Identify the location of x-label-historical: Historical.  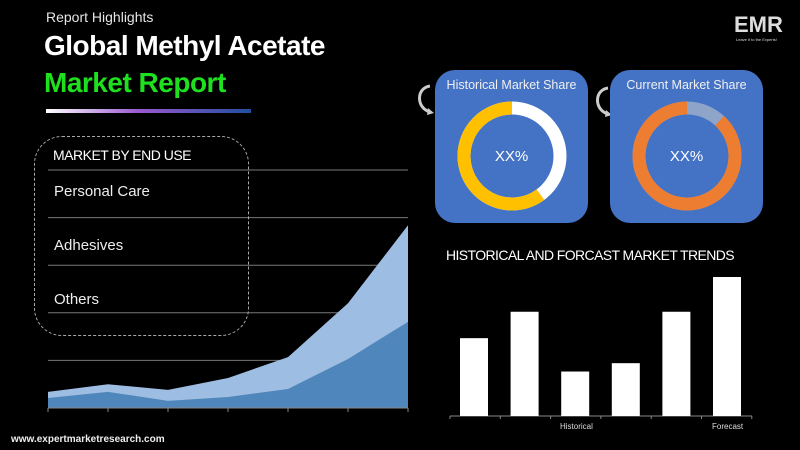
(576, 426).